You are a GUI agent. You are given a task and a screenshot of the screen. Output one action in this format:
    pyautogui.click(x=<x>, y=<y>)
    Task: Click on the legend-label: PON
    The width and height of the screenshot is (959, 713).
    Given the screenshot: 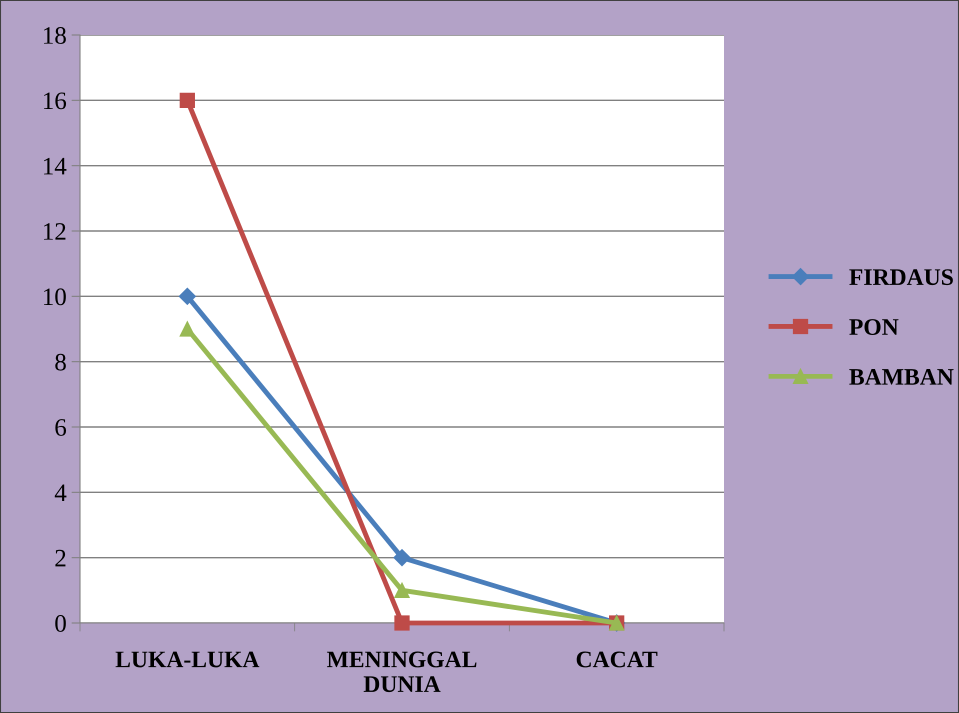 What is the action you would take?
    pyautogui.click(x=873, y=327)
    